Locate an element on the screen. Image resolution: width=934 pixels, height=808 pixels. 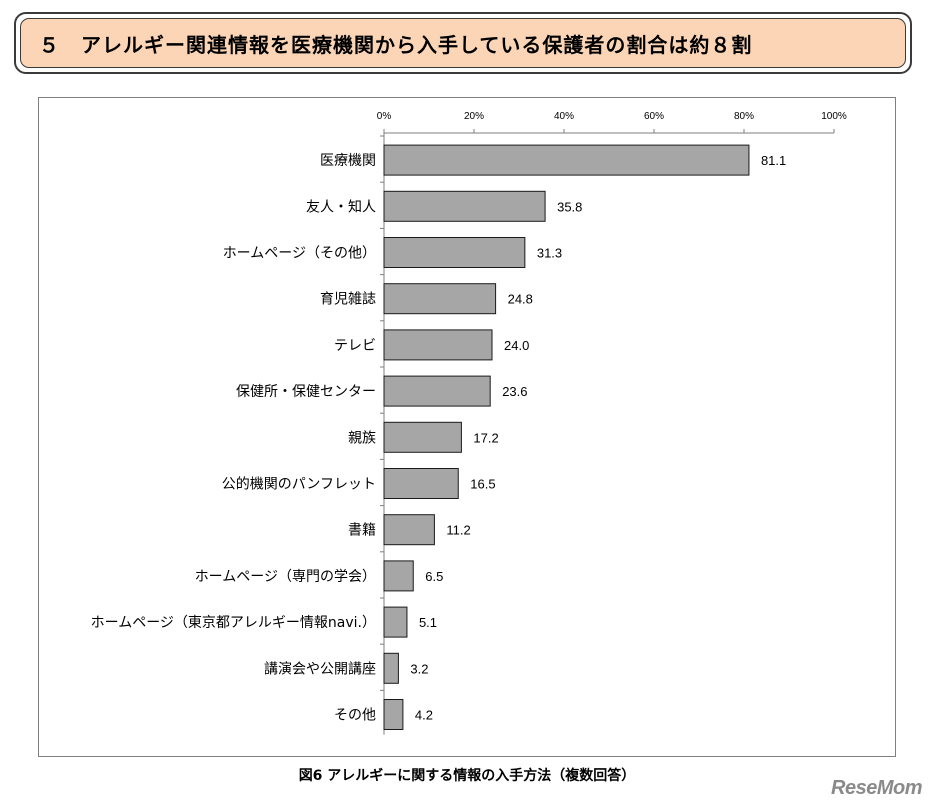
data-label: 5.1 is located at coordinates (428, 622).